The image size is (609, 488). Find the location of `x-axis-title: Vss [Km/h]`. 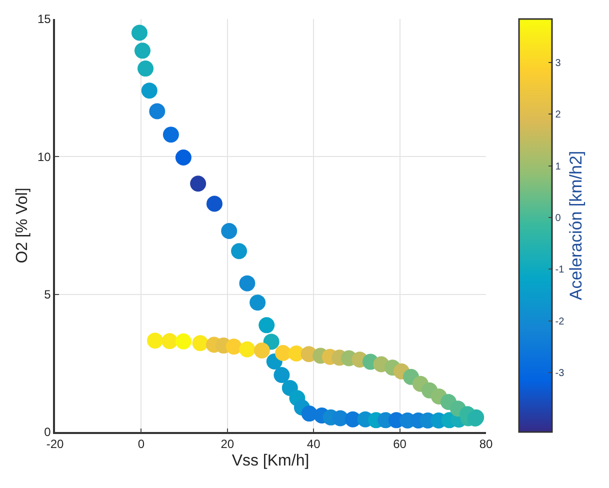

x-axis-title: Vss [Km/h] is located at coordinates (271, 461).